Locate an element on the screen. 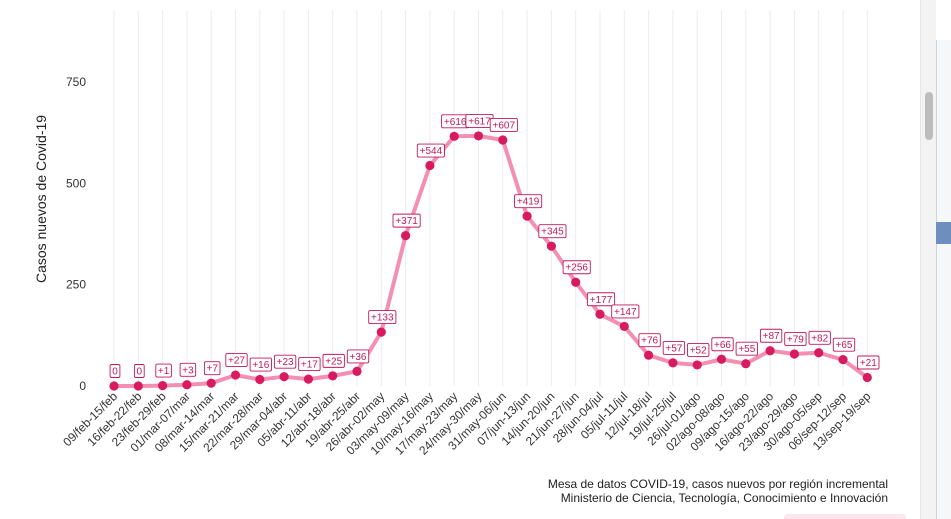 The width and height of the screenshot is (951, 519). data-label-text: +17 is located at coordinates (309, 365).